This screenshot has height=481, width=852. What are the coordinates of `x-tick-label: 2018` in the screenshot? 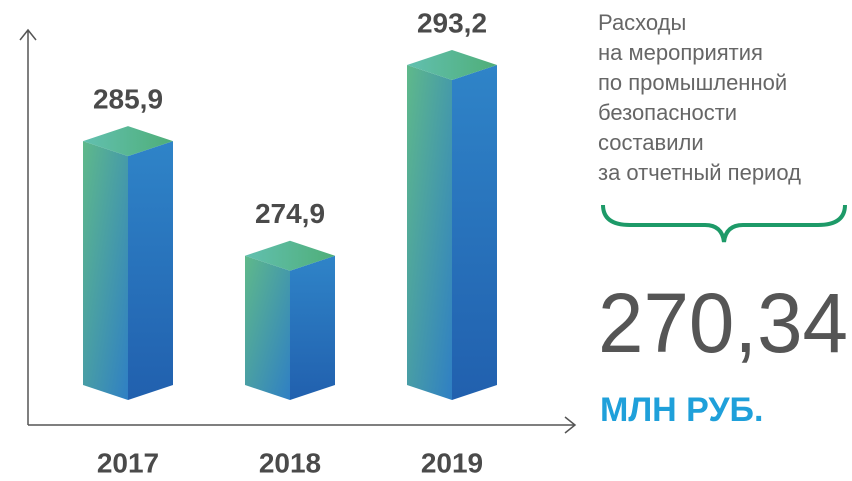 It's located at (290, 462).